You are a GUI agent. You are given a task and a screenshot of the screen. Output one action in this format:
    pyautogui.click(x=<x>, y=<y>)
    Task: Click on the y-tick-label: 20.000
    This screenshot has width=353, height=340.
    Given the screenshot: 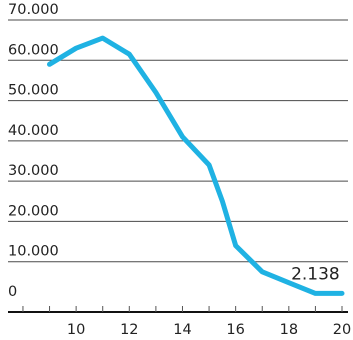 What is the action you would take?
    pyautogui.click(x=33, y=211)
    